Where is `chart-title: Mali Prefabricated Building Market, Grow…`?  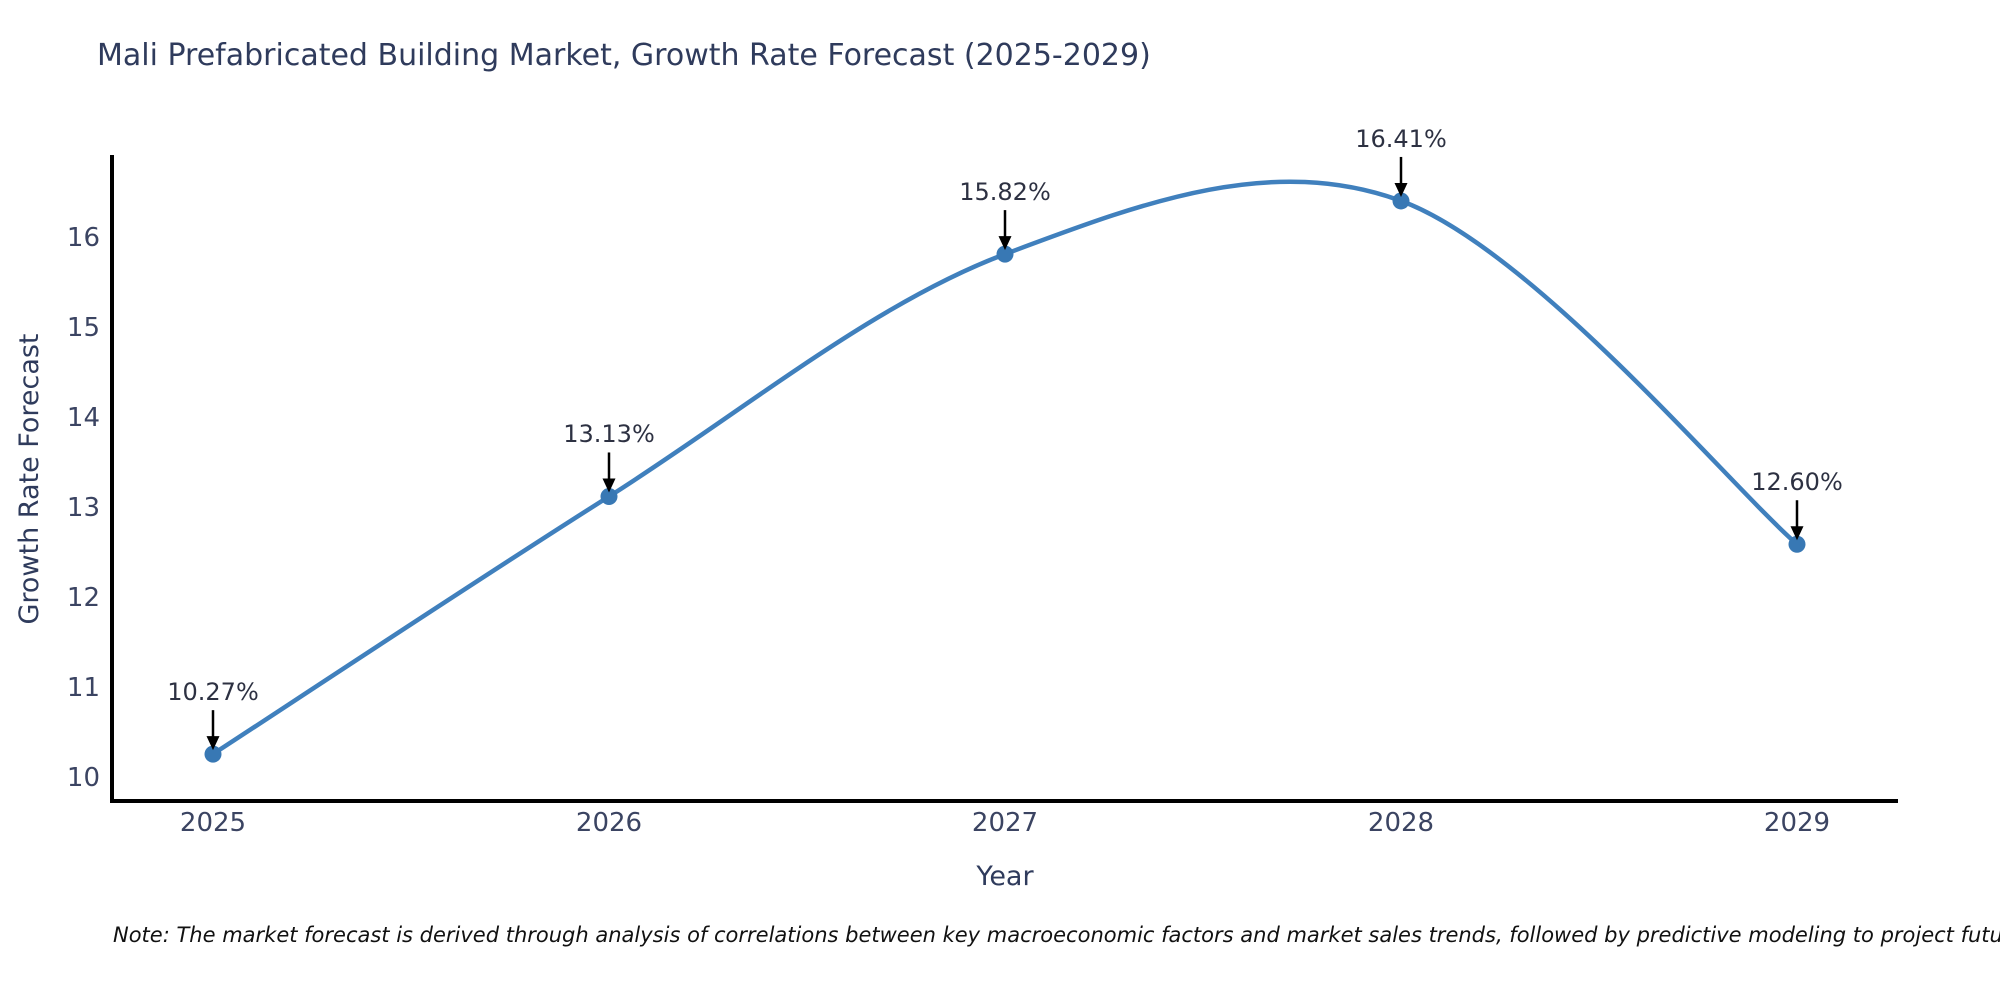
chart-title: Mali Prefabricated Building Market, Grow… is located at coordinates (624, 55).